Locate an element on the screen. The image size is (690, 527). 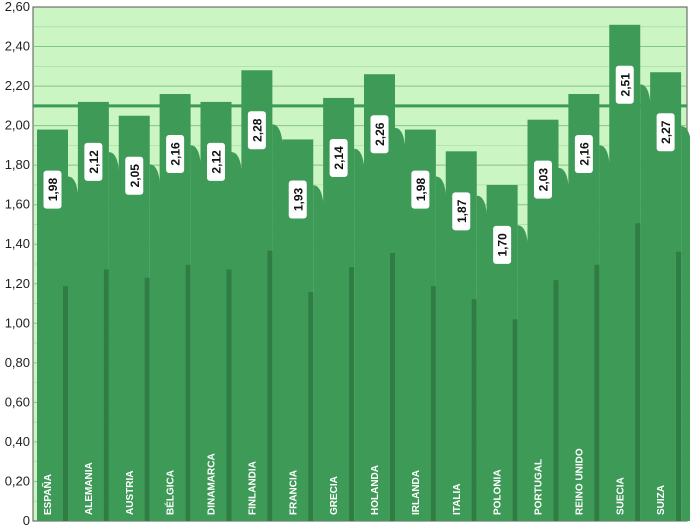
value-label: 2,14 is located at coordinates (338, 157).